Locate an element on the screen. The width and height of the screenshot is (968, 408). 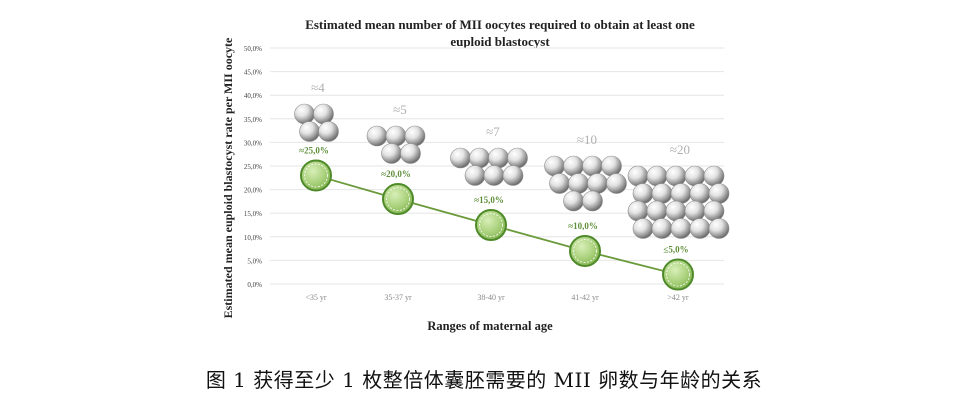
y-tick-label: 25,0% is located at coordinates (253, 167).